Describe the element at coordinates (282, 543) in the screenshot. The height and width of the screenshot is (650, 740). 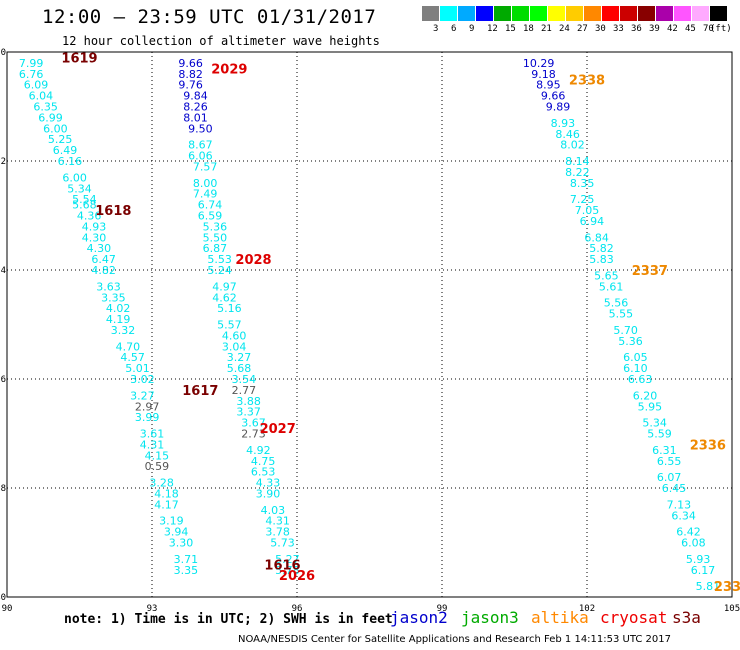
I see `wave-height-value: 5.73` at that location.